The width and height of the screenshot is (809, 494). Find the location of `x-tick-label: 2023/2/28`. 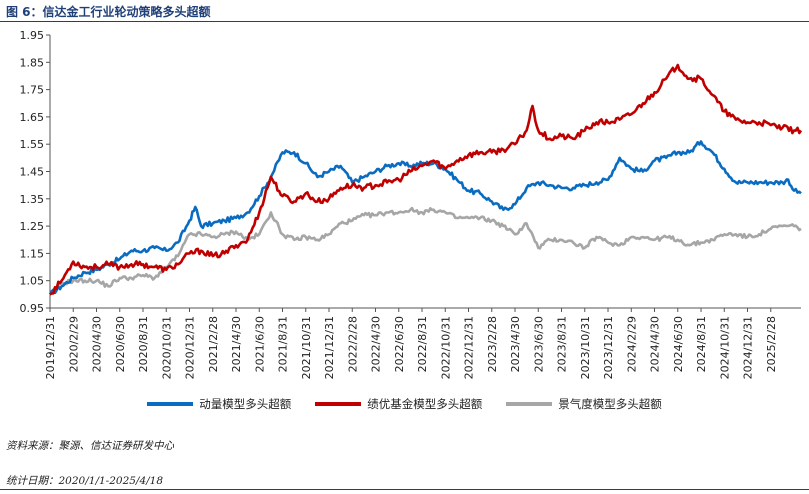

x-tick-label: 2023/2/28 is located at coordinates (492, 344).